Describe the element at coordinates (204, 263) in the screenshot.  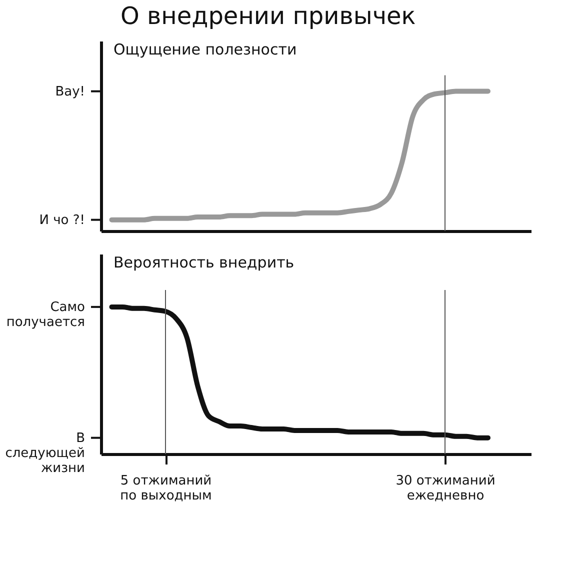
I see `y-axis-title: Вероятность внедрить` at that location.